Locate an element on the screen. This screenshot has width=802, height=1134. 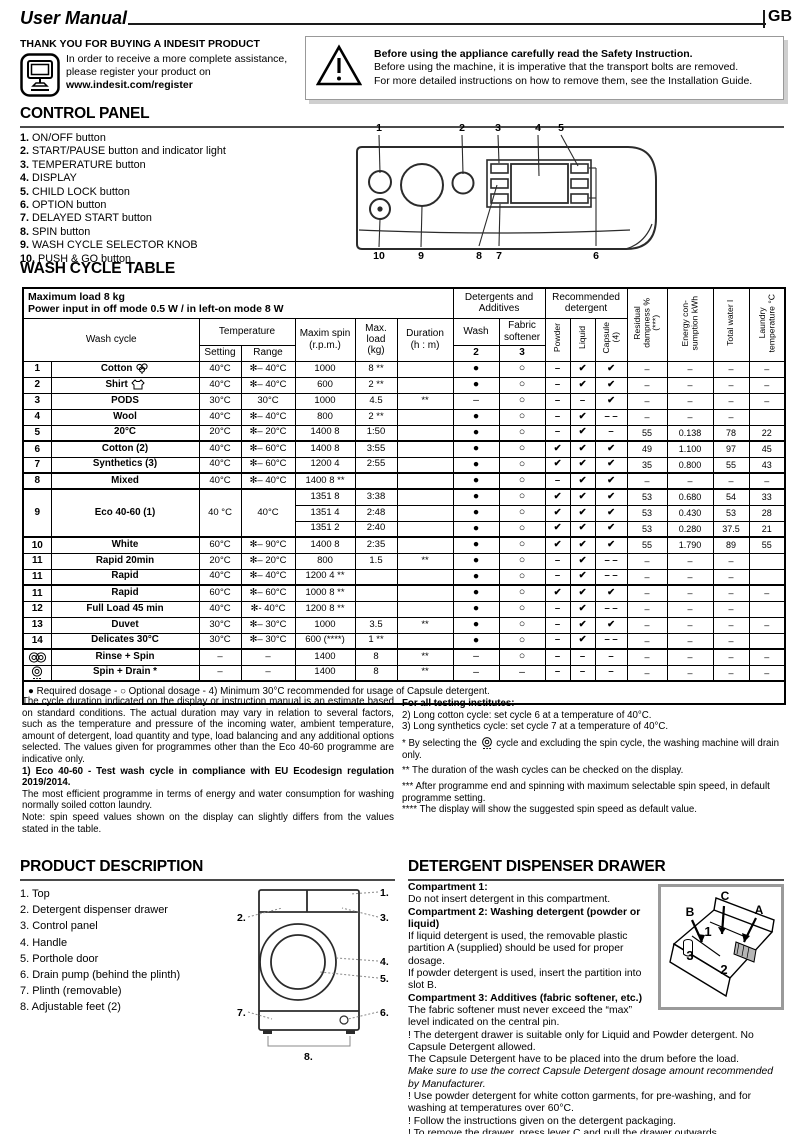
table-cell: 11 is located at coordinates (37, 577).